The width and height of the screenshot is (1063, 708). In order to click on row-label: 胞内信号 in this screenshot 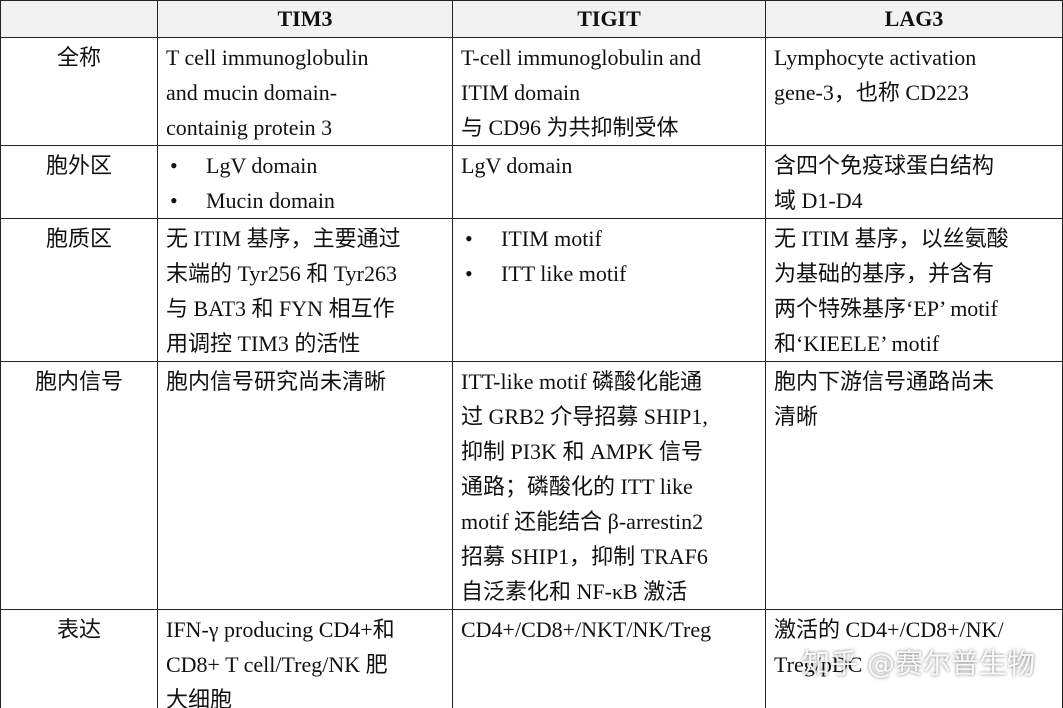, I will do `click(79, 485)`.